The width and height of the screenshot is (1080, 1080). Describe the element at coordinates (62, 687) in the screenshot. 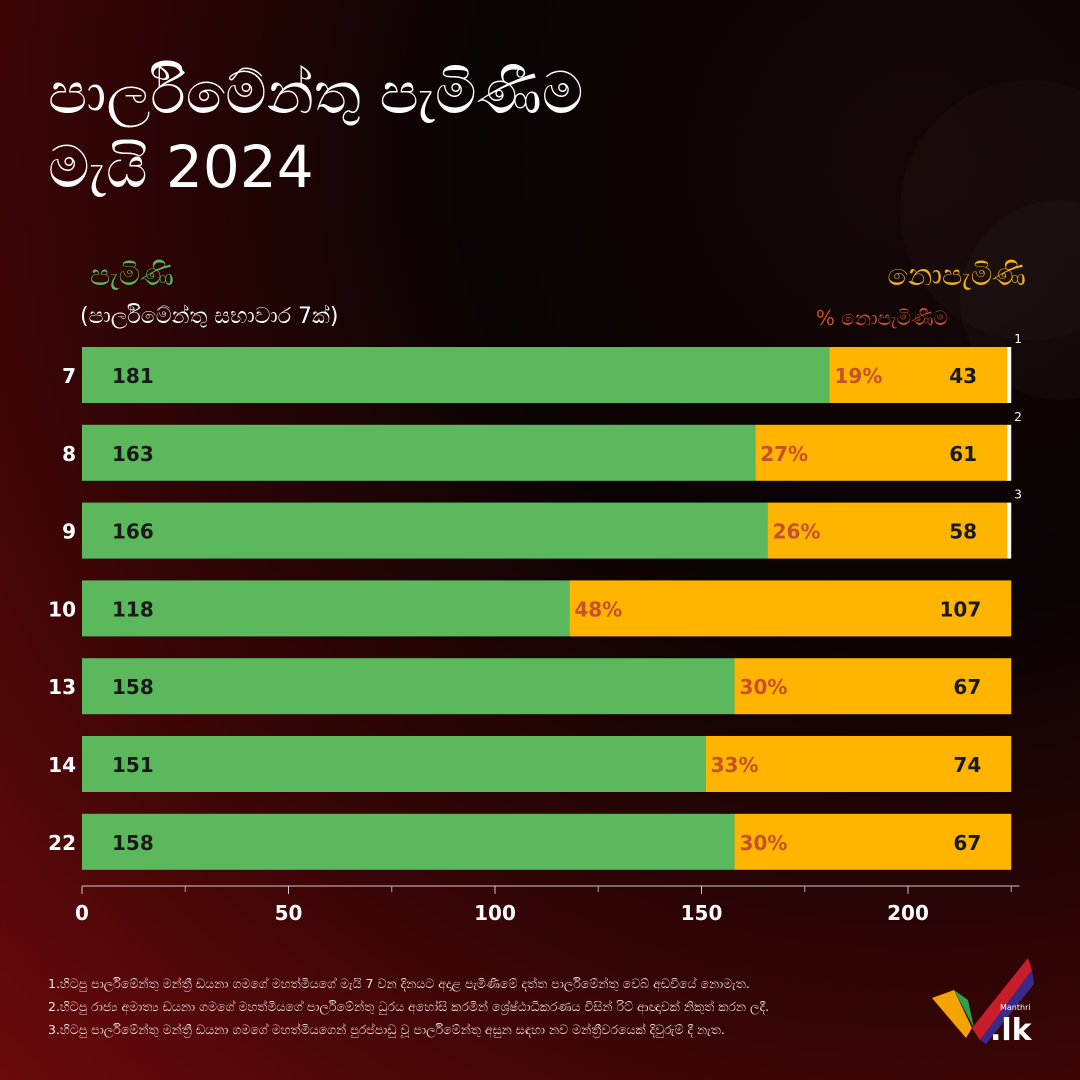

I see `category-label: 13` at that location.